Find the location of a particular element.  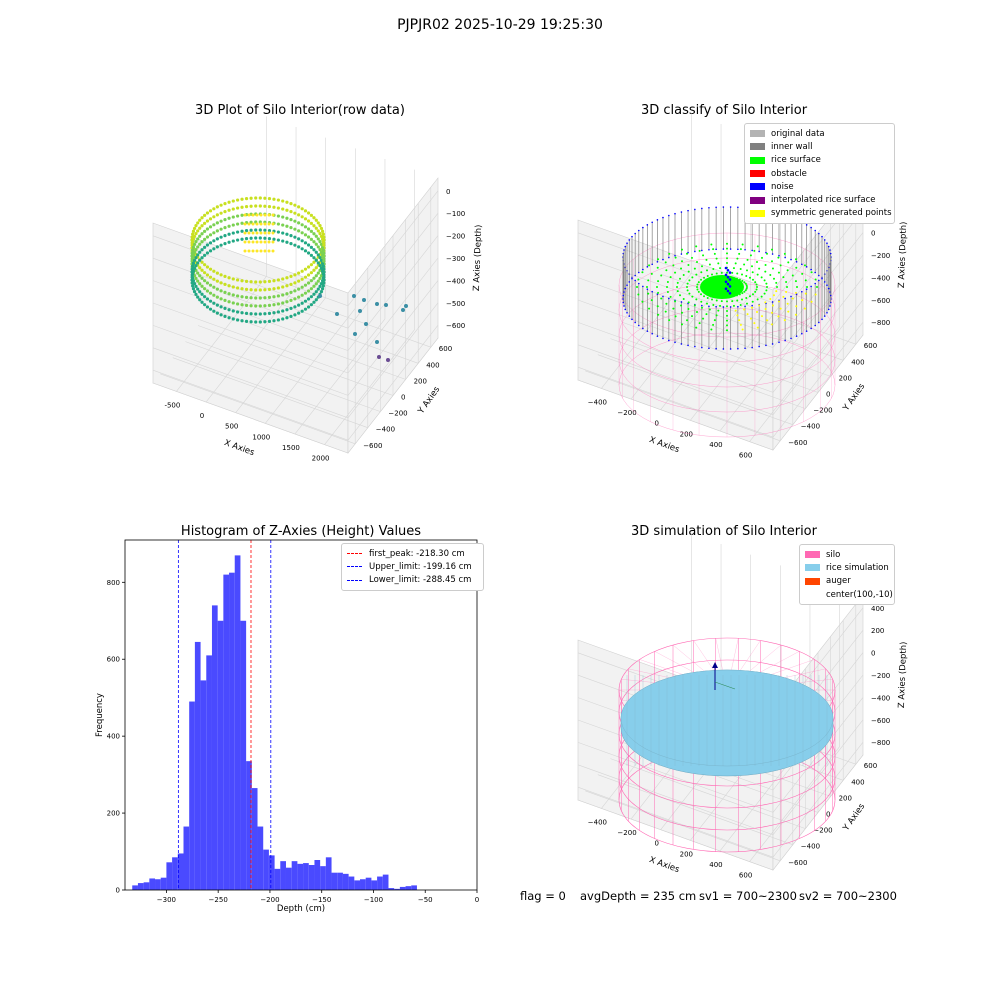

legend-label: noise is located at coordinates (782, 186).